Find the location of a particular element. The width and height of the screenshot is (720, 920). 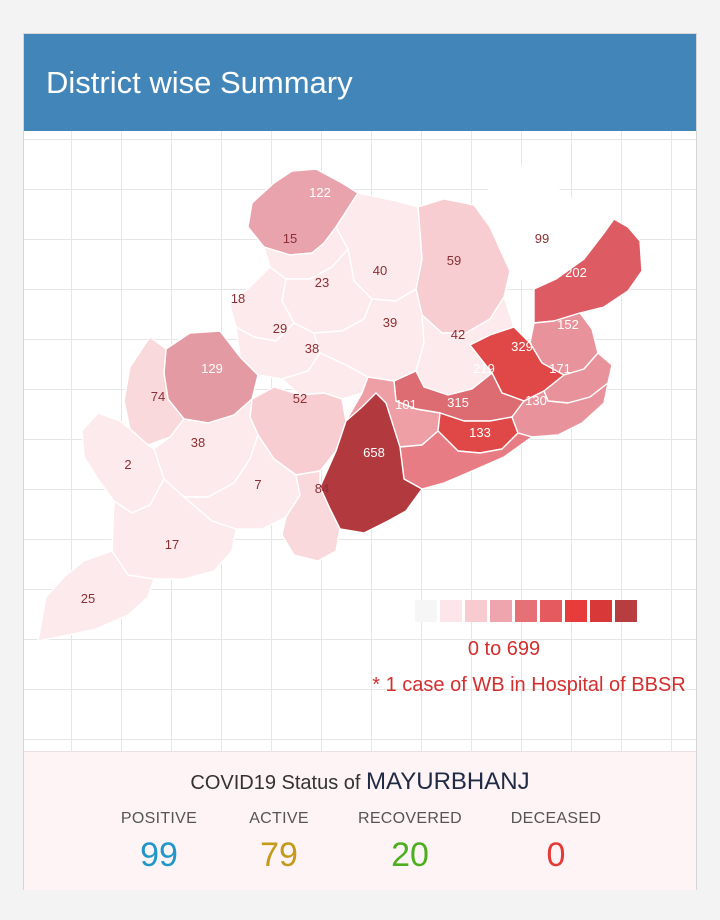

stat-positive: POSITIVE 99 is located at coordinates (159, 842).